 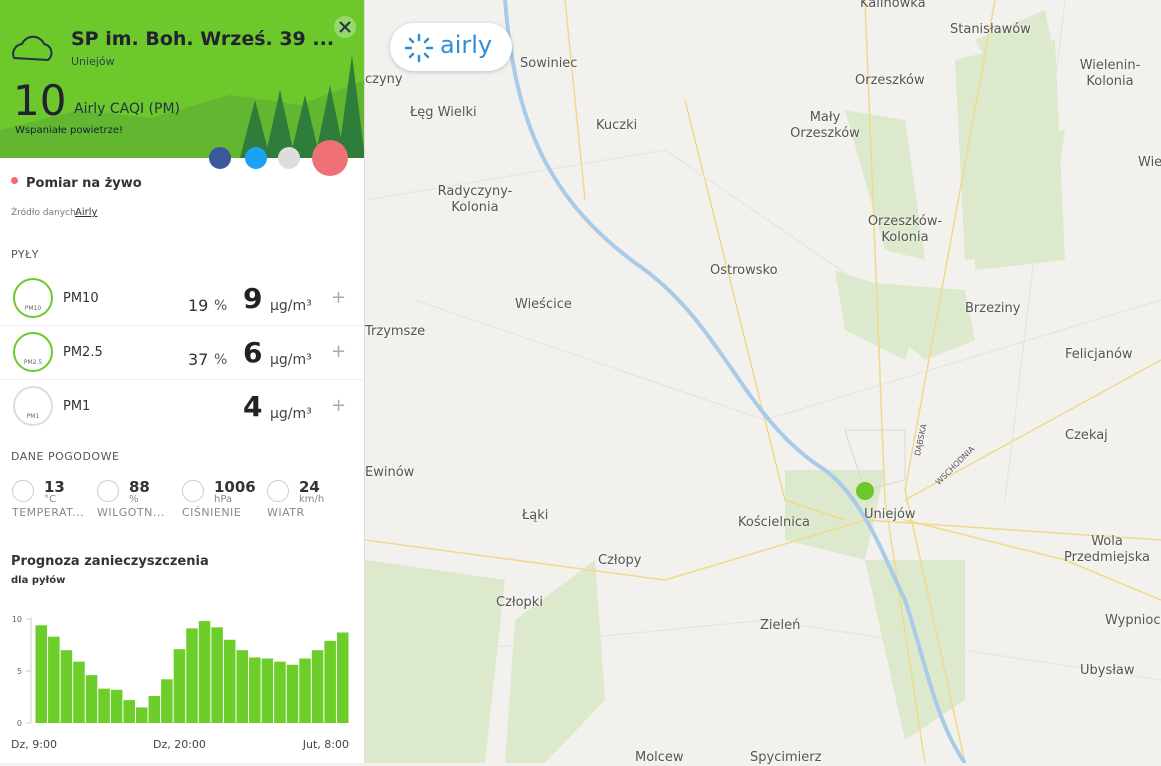 I want to click on x-tick-label: Jut, 8:00, so click(x=325, y=744).